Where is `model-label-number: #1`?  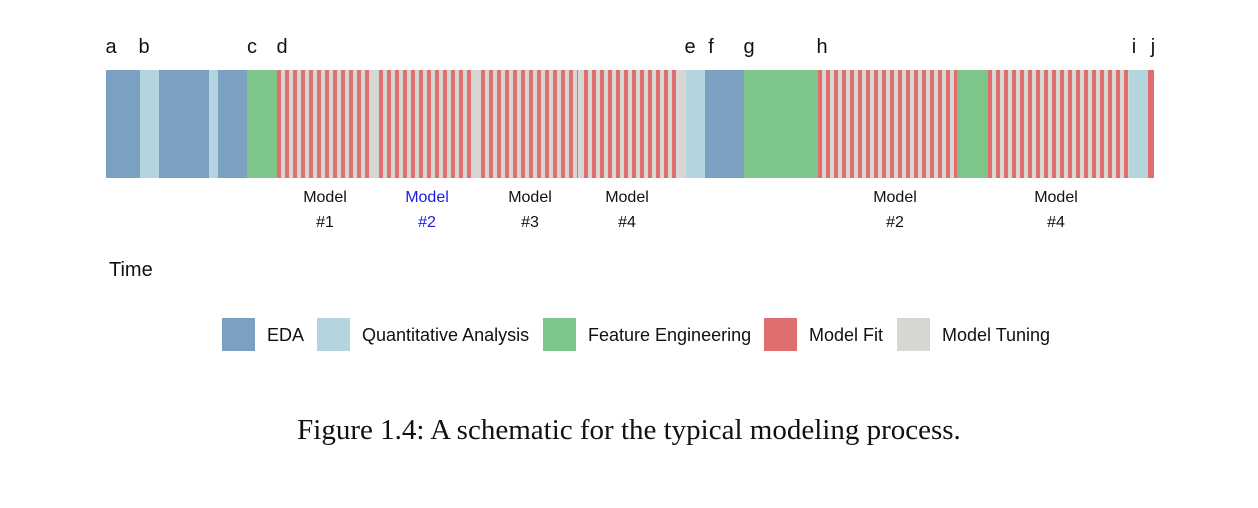 model-label-number: #1 is located at coordinates (325, 222).